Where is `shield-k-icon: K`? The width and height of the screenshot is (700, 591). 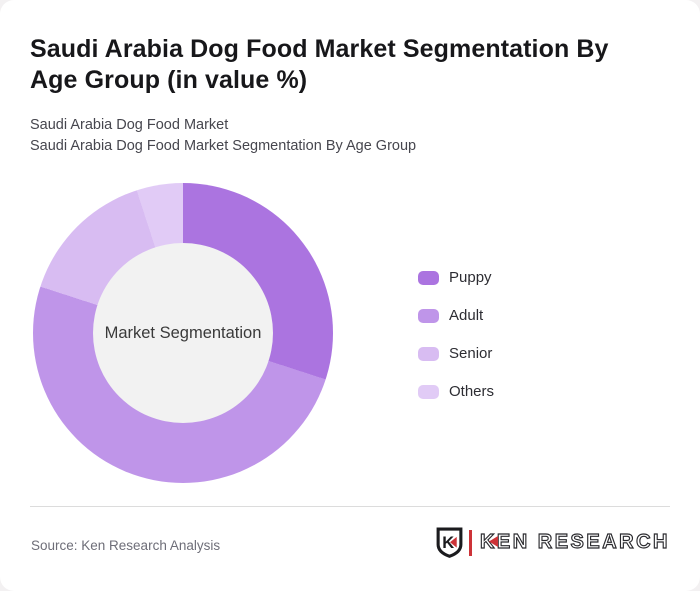 shield-k-icon: K is located at coordinates (449, 542).